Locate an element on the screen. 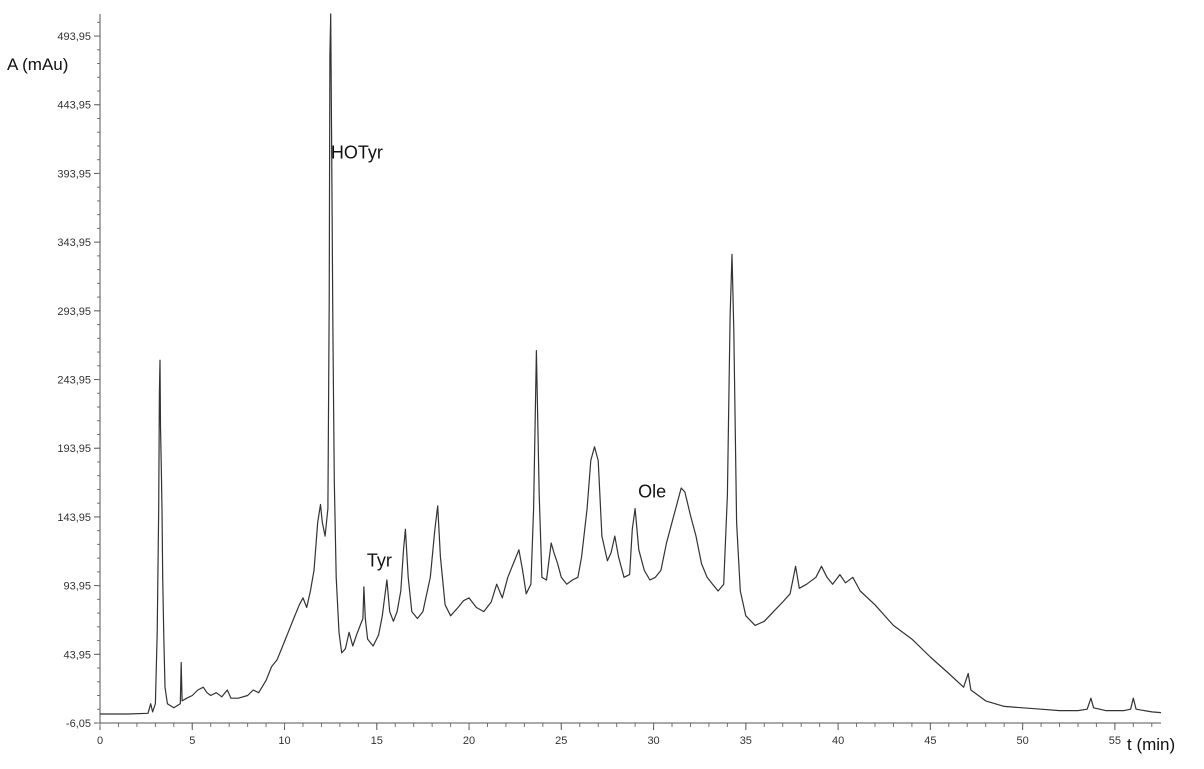  x-tick-label: 35 is located at coordinates (746, 741).